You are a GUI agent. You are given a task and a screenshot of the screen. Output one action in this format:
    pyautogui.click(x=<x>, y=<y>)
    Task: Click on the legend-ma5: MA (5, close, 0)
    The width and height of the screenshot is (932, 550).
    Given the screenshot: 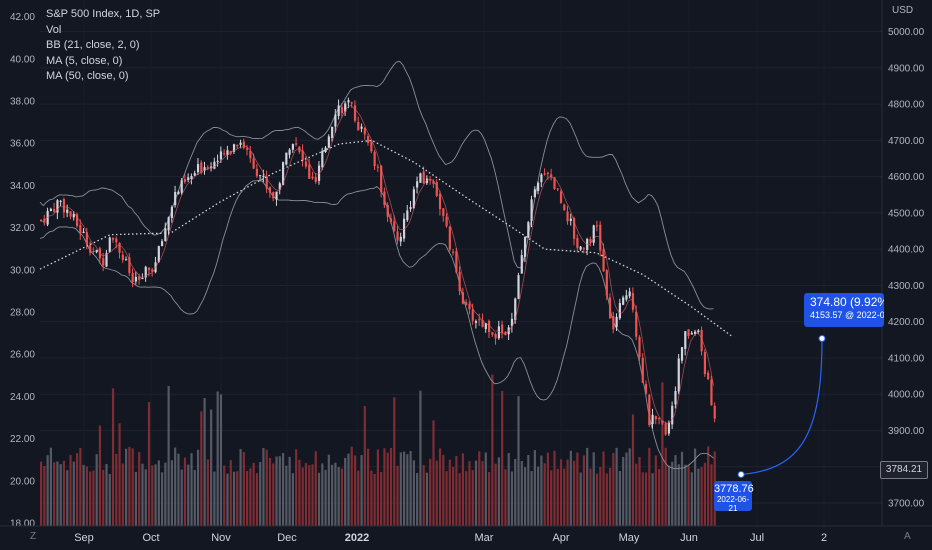 What is the action you would take?
    pyautogui.click(x=84, y=60)
    